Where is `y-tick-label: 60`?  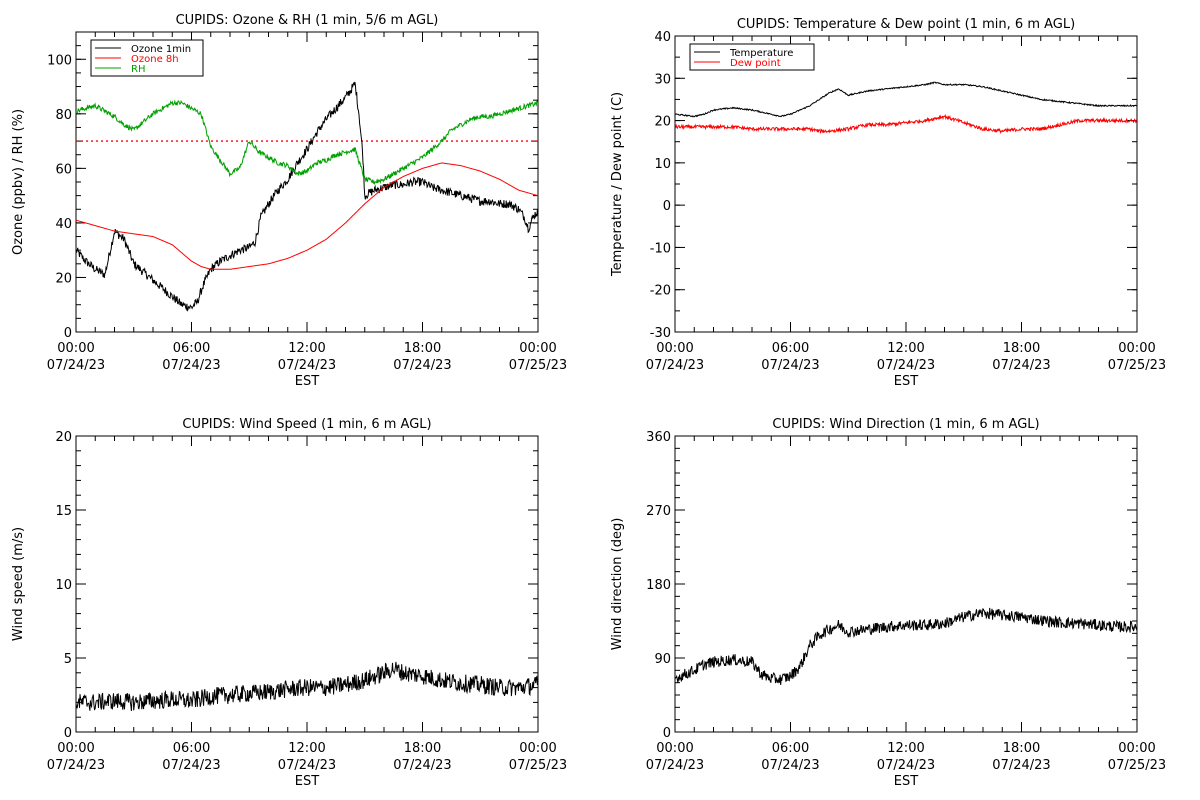
y-tick-label: 60 is located at coordinates (63, 169).